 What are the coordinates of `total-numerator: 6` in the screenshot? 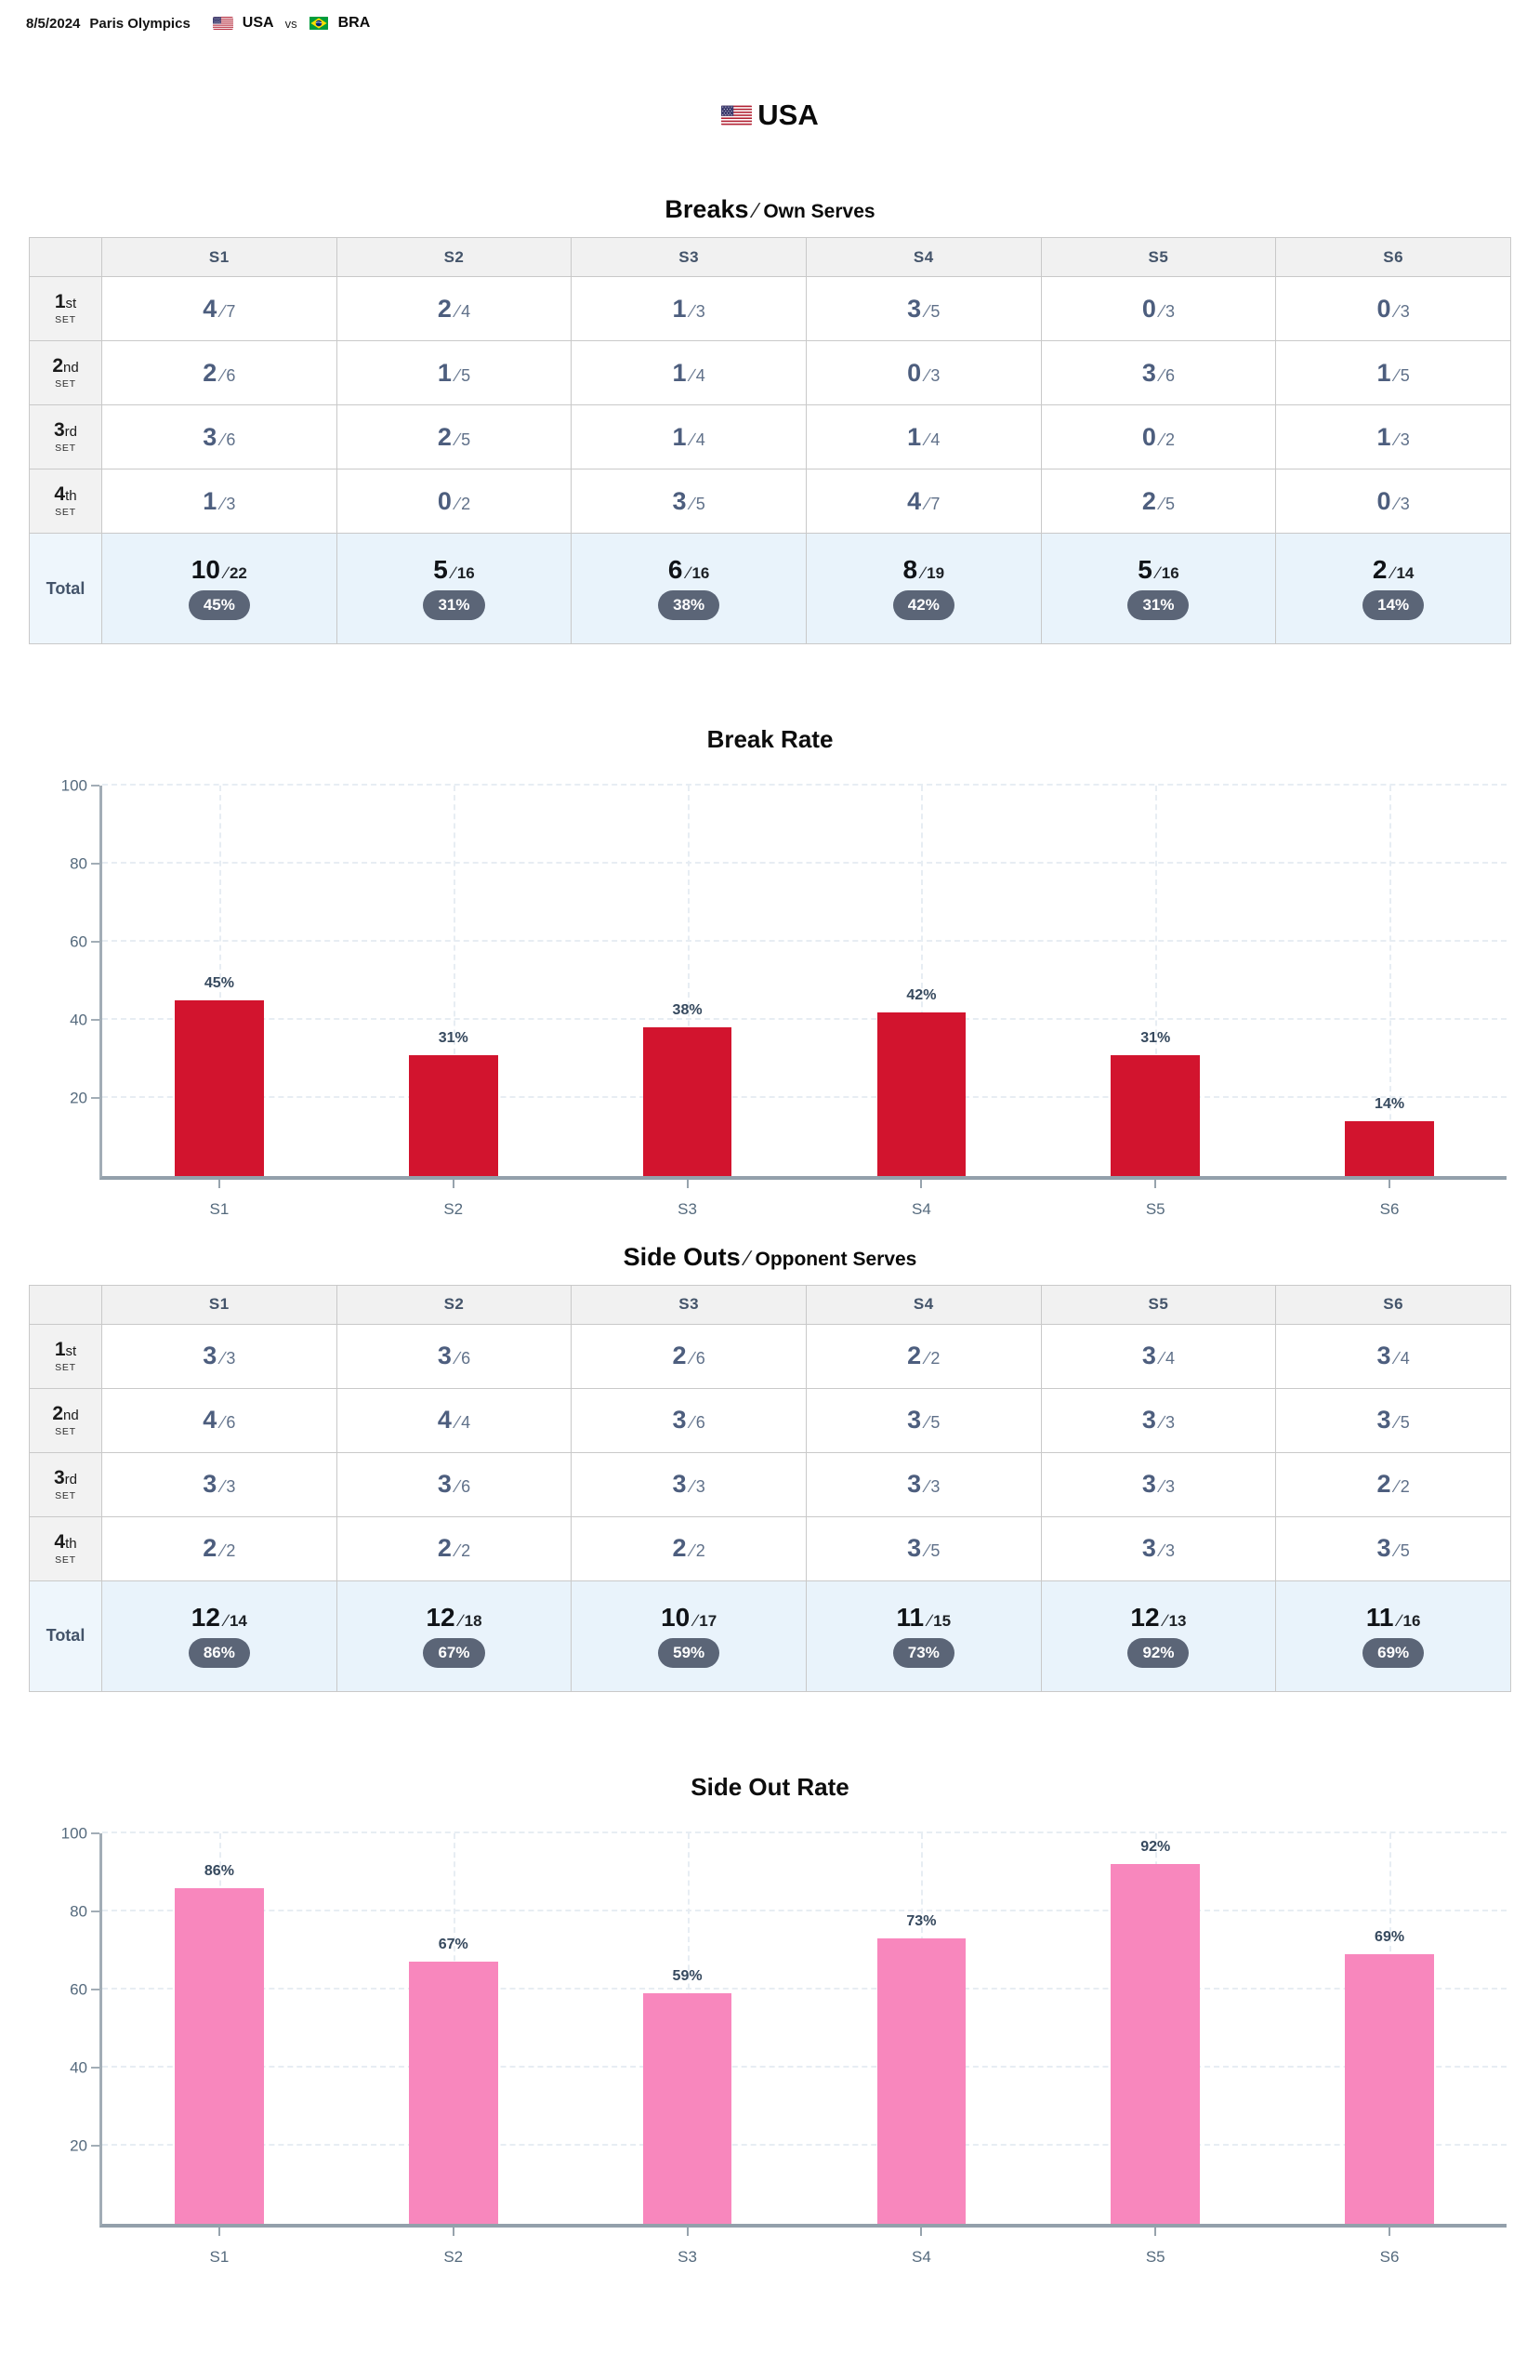 It's located at (675, 569).